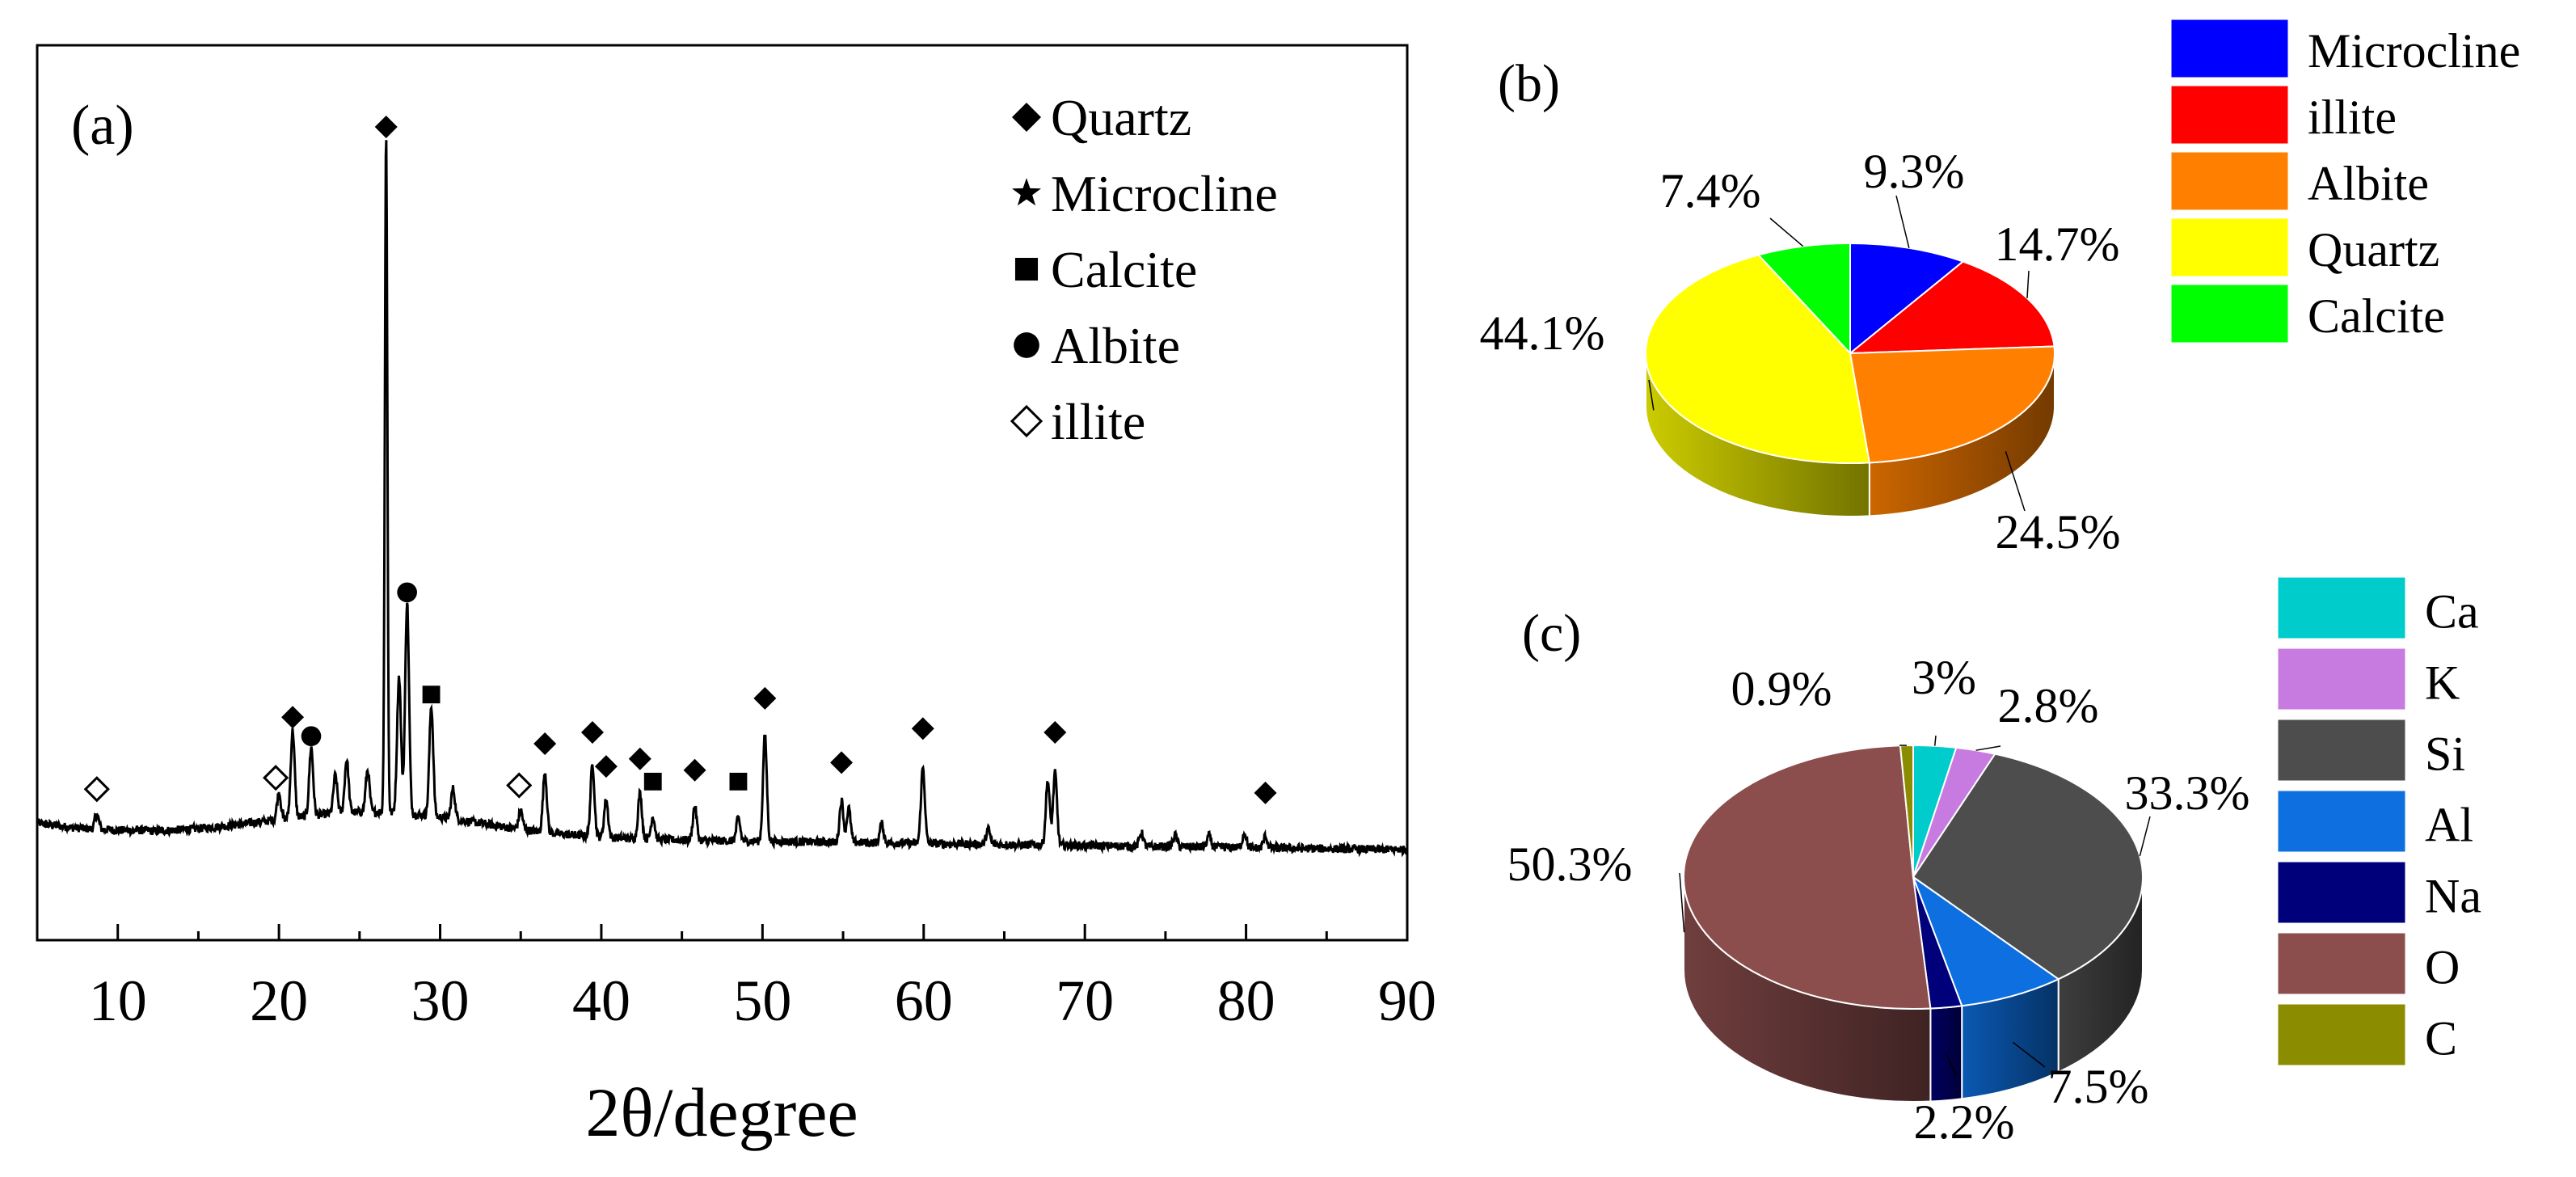 This screenshot has width=2576, height=1177. Describe the element at coordinates (2048, 705) in the screenshot. I see `pie-label-k: 2.8%` at that location.